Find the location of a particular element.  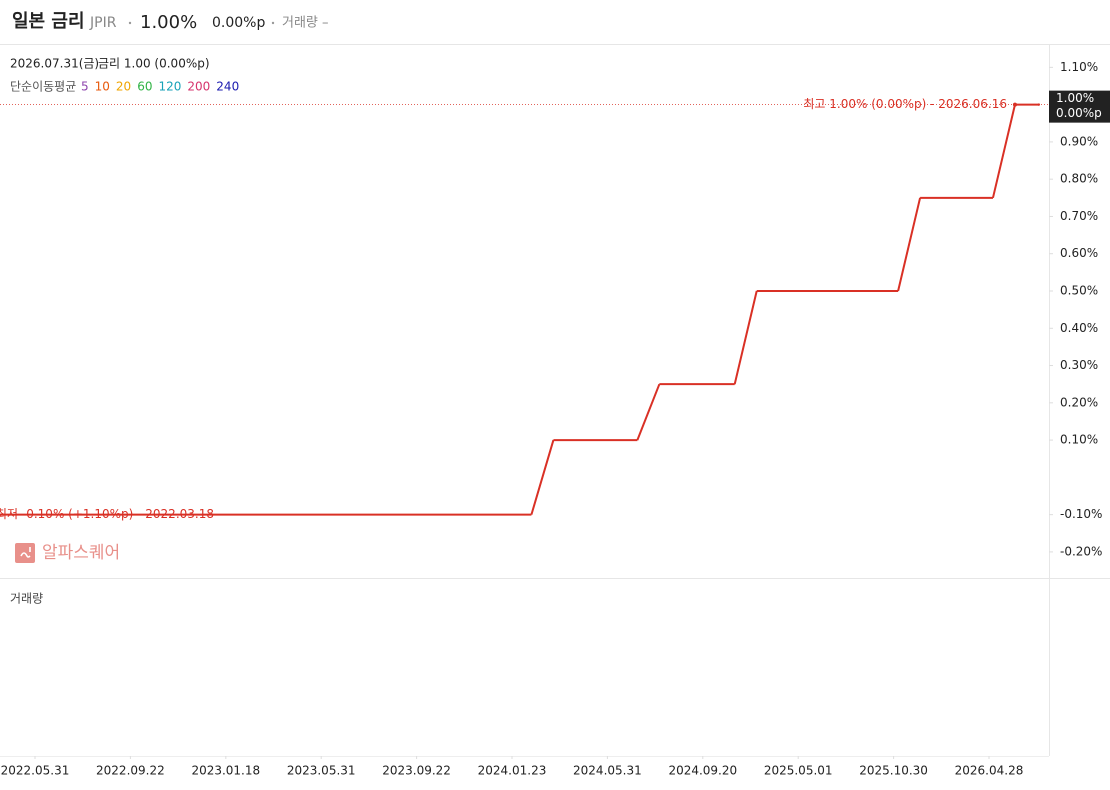

low-annotation: 최저 -0.10% (+1.10%p) - 2022.03.18 is located at coordinates (107, 514).